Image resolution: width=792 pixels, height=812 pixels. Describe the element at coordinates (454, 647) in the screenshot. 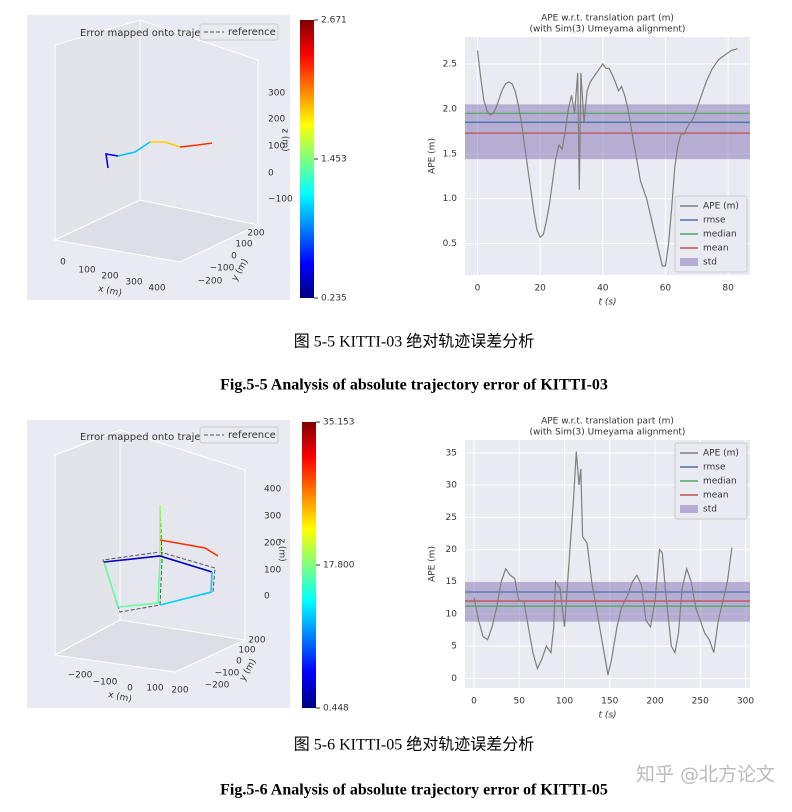

I see `y-tick-label: 5` at that location.